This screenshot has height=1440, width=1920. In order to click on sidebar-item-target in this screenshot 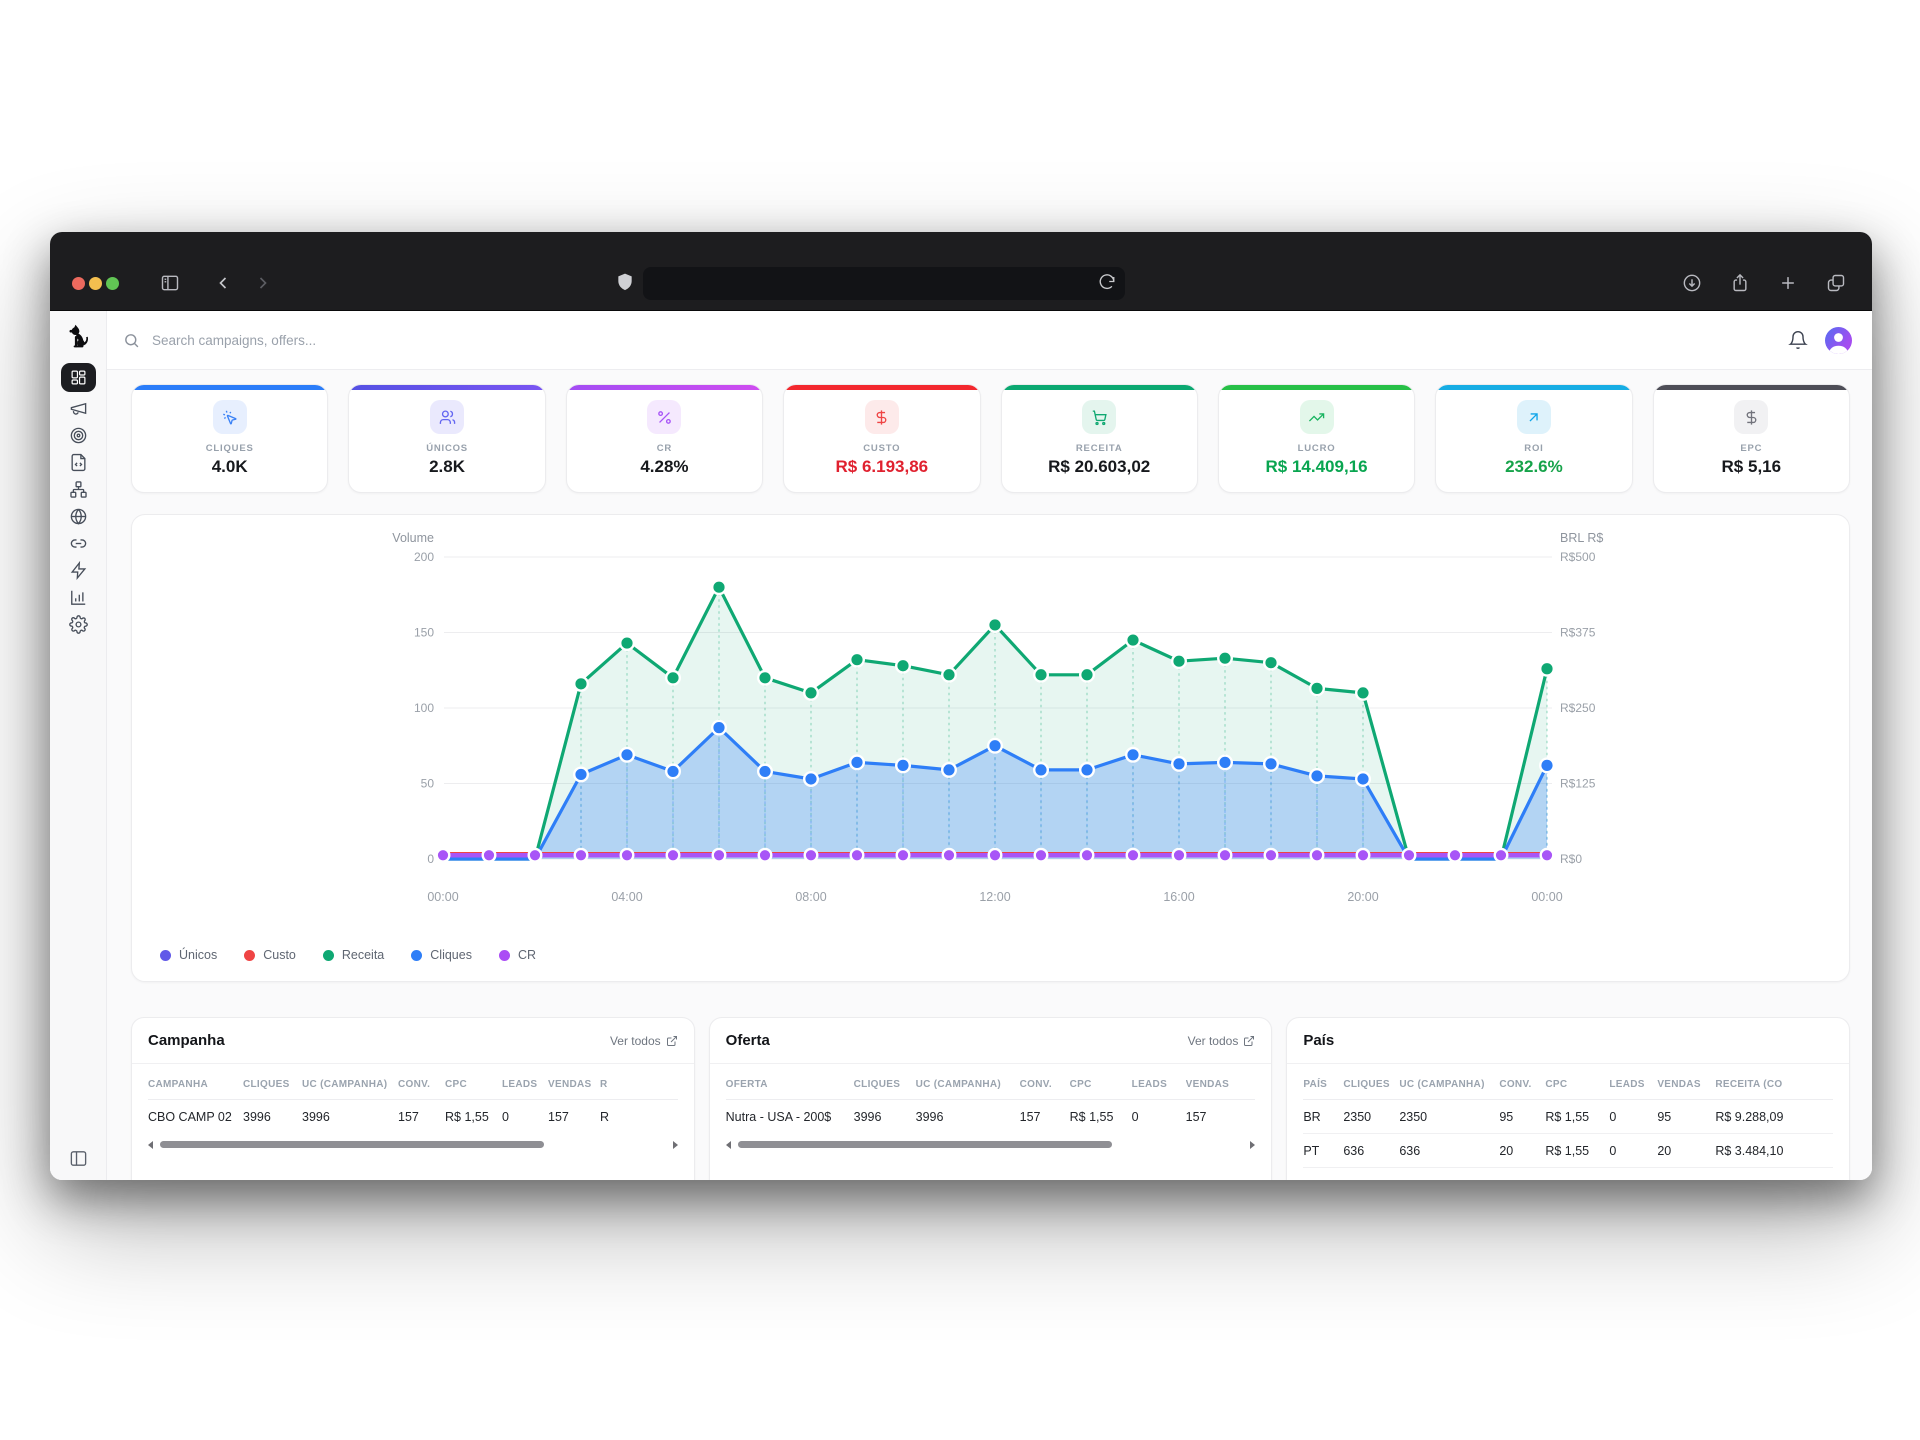, I will do `click(78, 435)`.